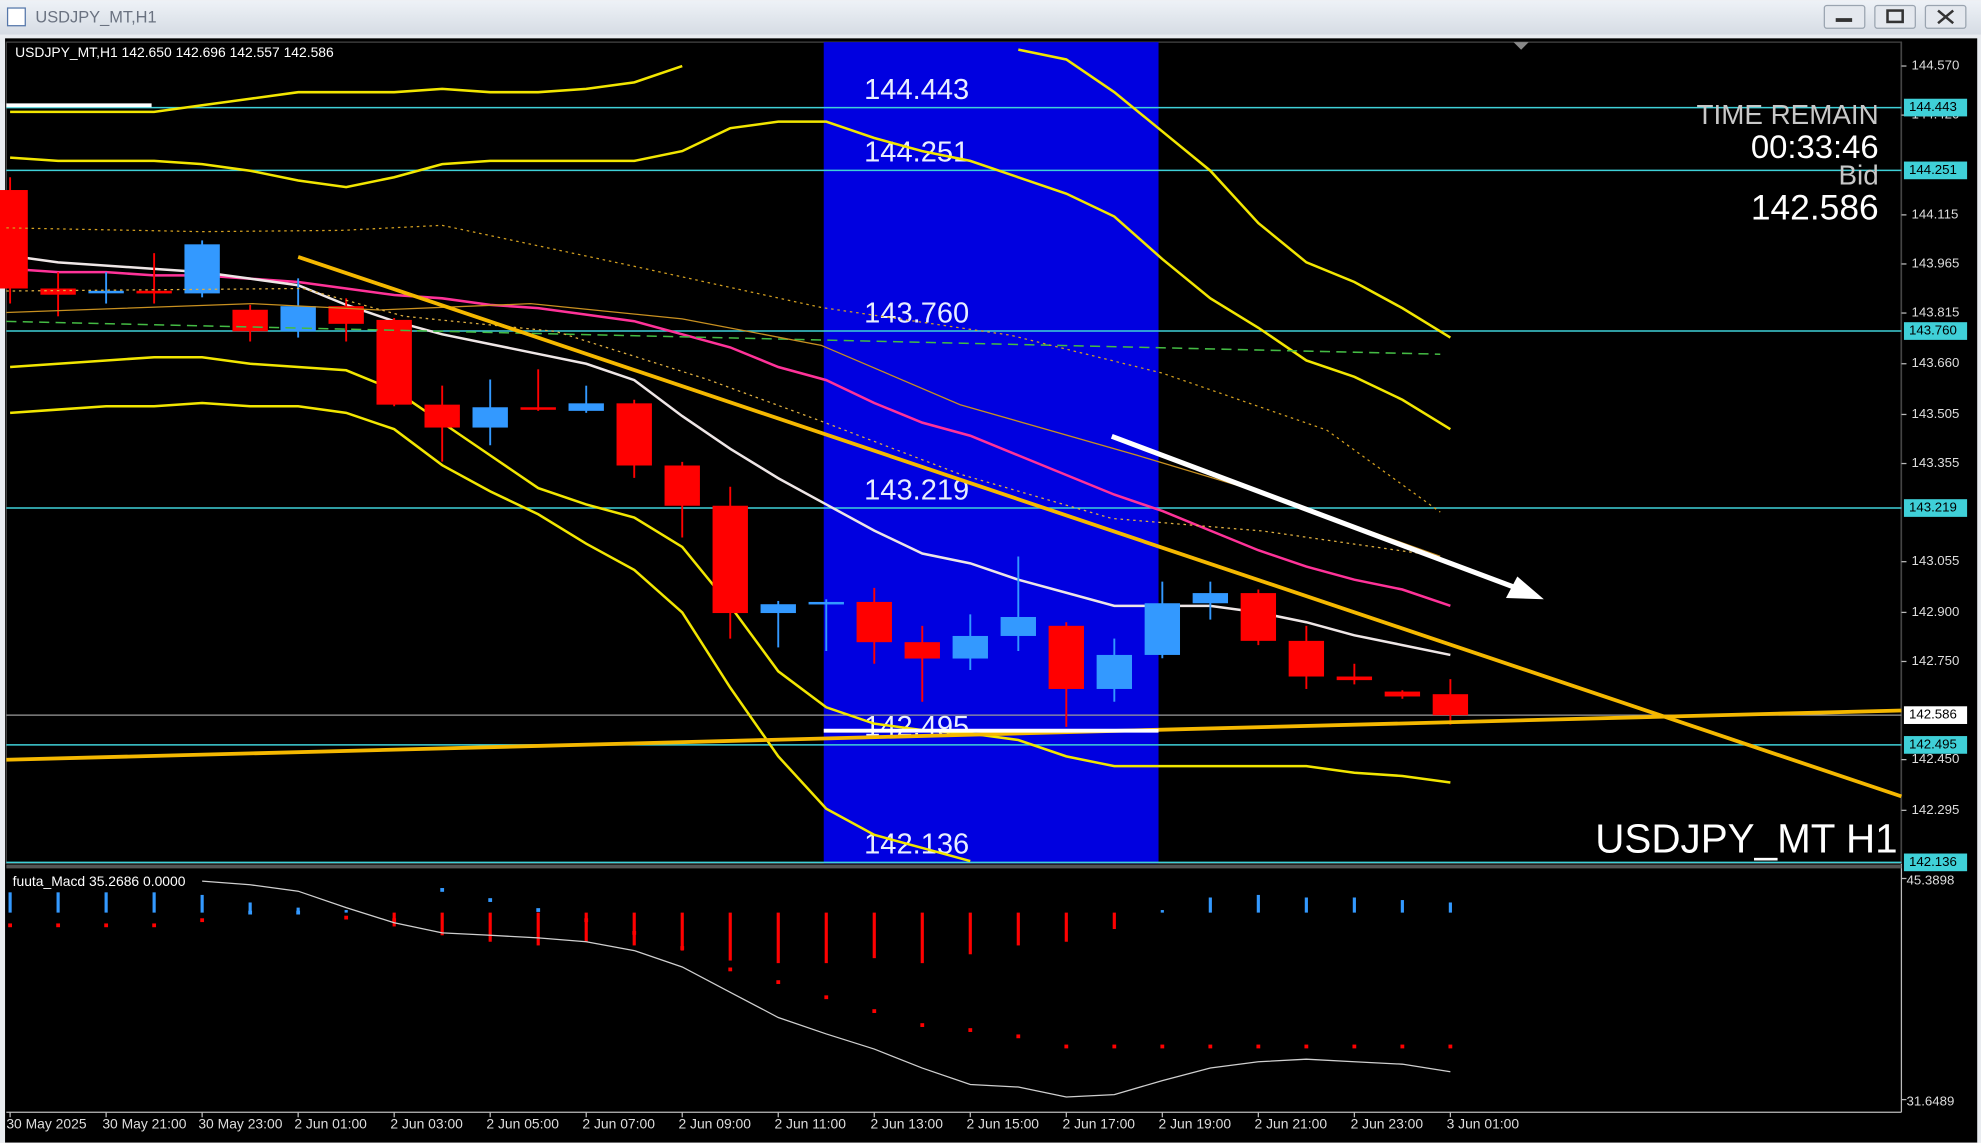 This screenshot has height=1143, width=1981. Describe the element at coordinates (1524, 588) in the screenshot. I see `arrow-head` at that location.